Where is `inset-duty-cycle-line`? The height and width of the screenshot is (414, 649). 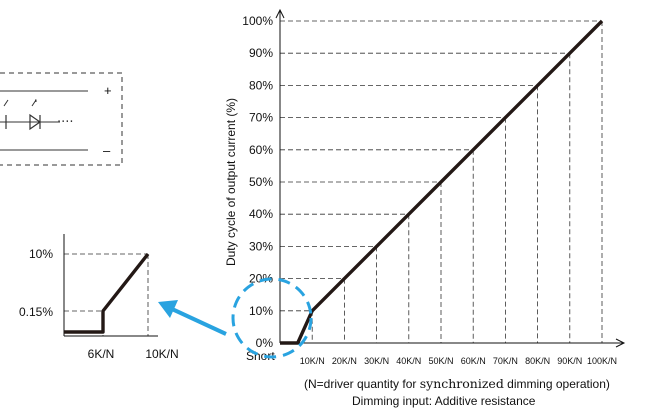
inset-duty-cycle-line is located at coordinates (107, 293).